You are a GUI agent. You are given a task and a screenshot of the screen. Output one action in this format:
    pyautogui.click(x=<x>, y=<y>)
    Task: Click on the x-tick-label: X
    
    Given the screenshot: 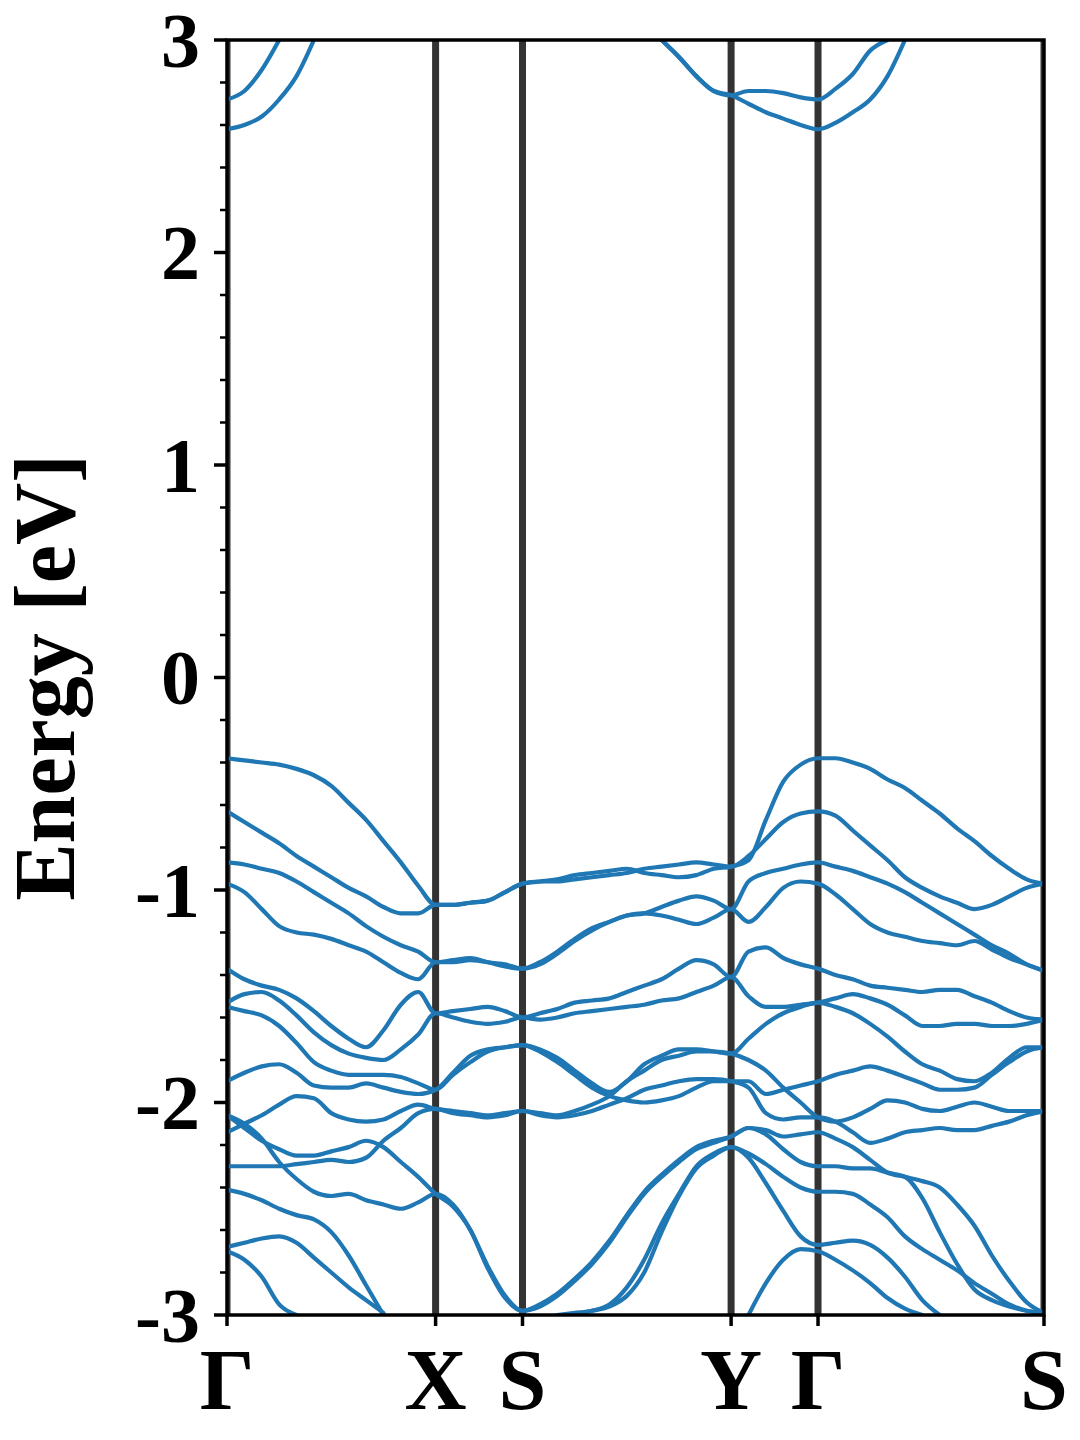 What is the action you would take?
    pyautogui.click(x=435, y=1380)
    